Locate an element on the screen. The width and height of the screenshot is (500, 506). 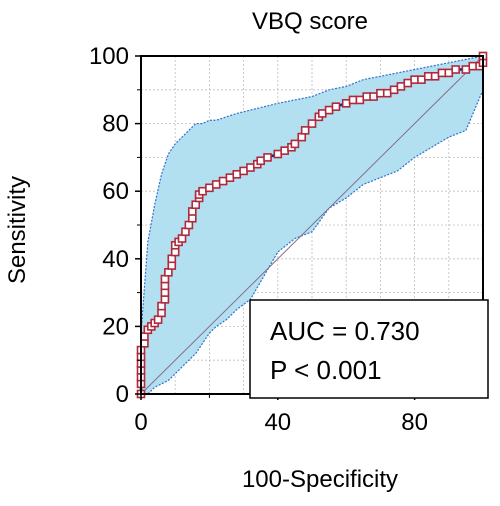
stats-box is located at coordinates (369, 349).